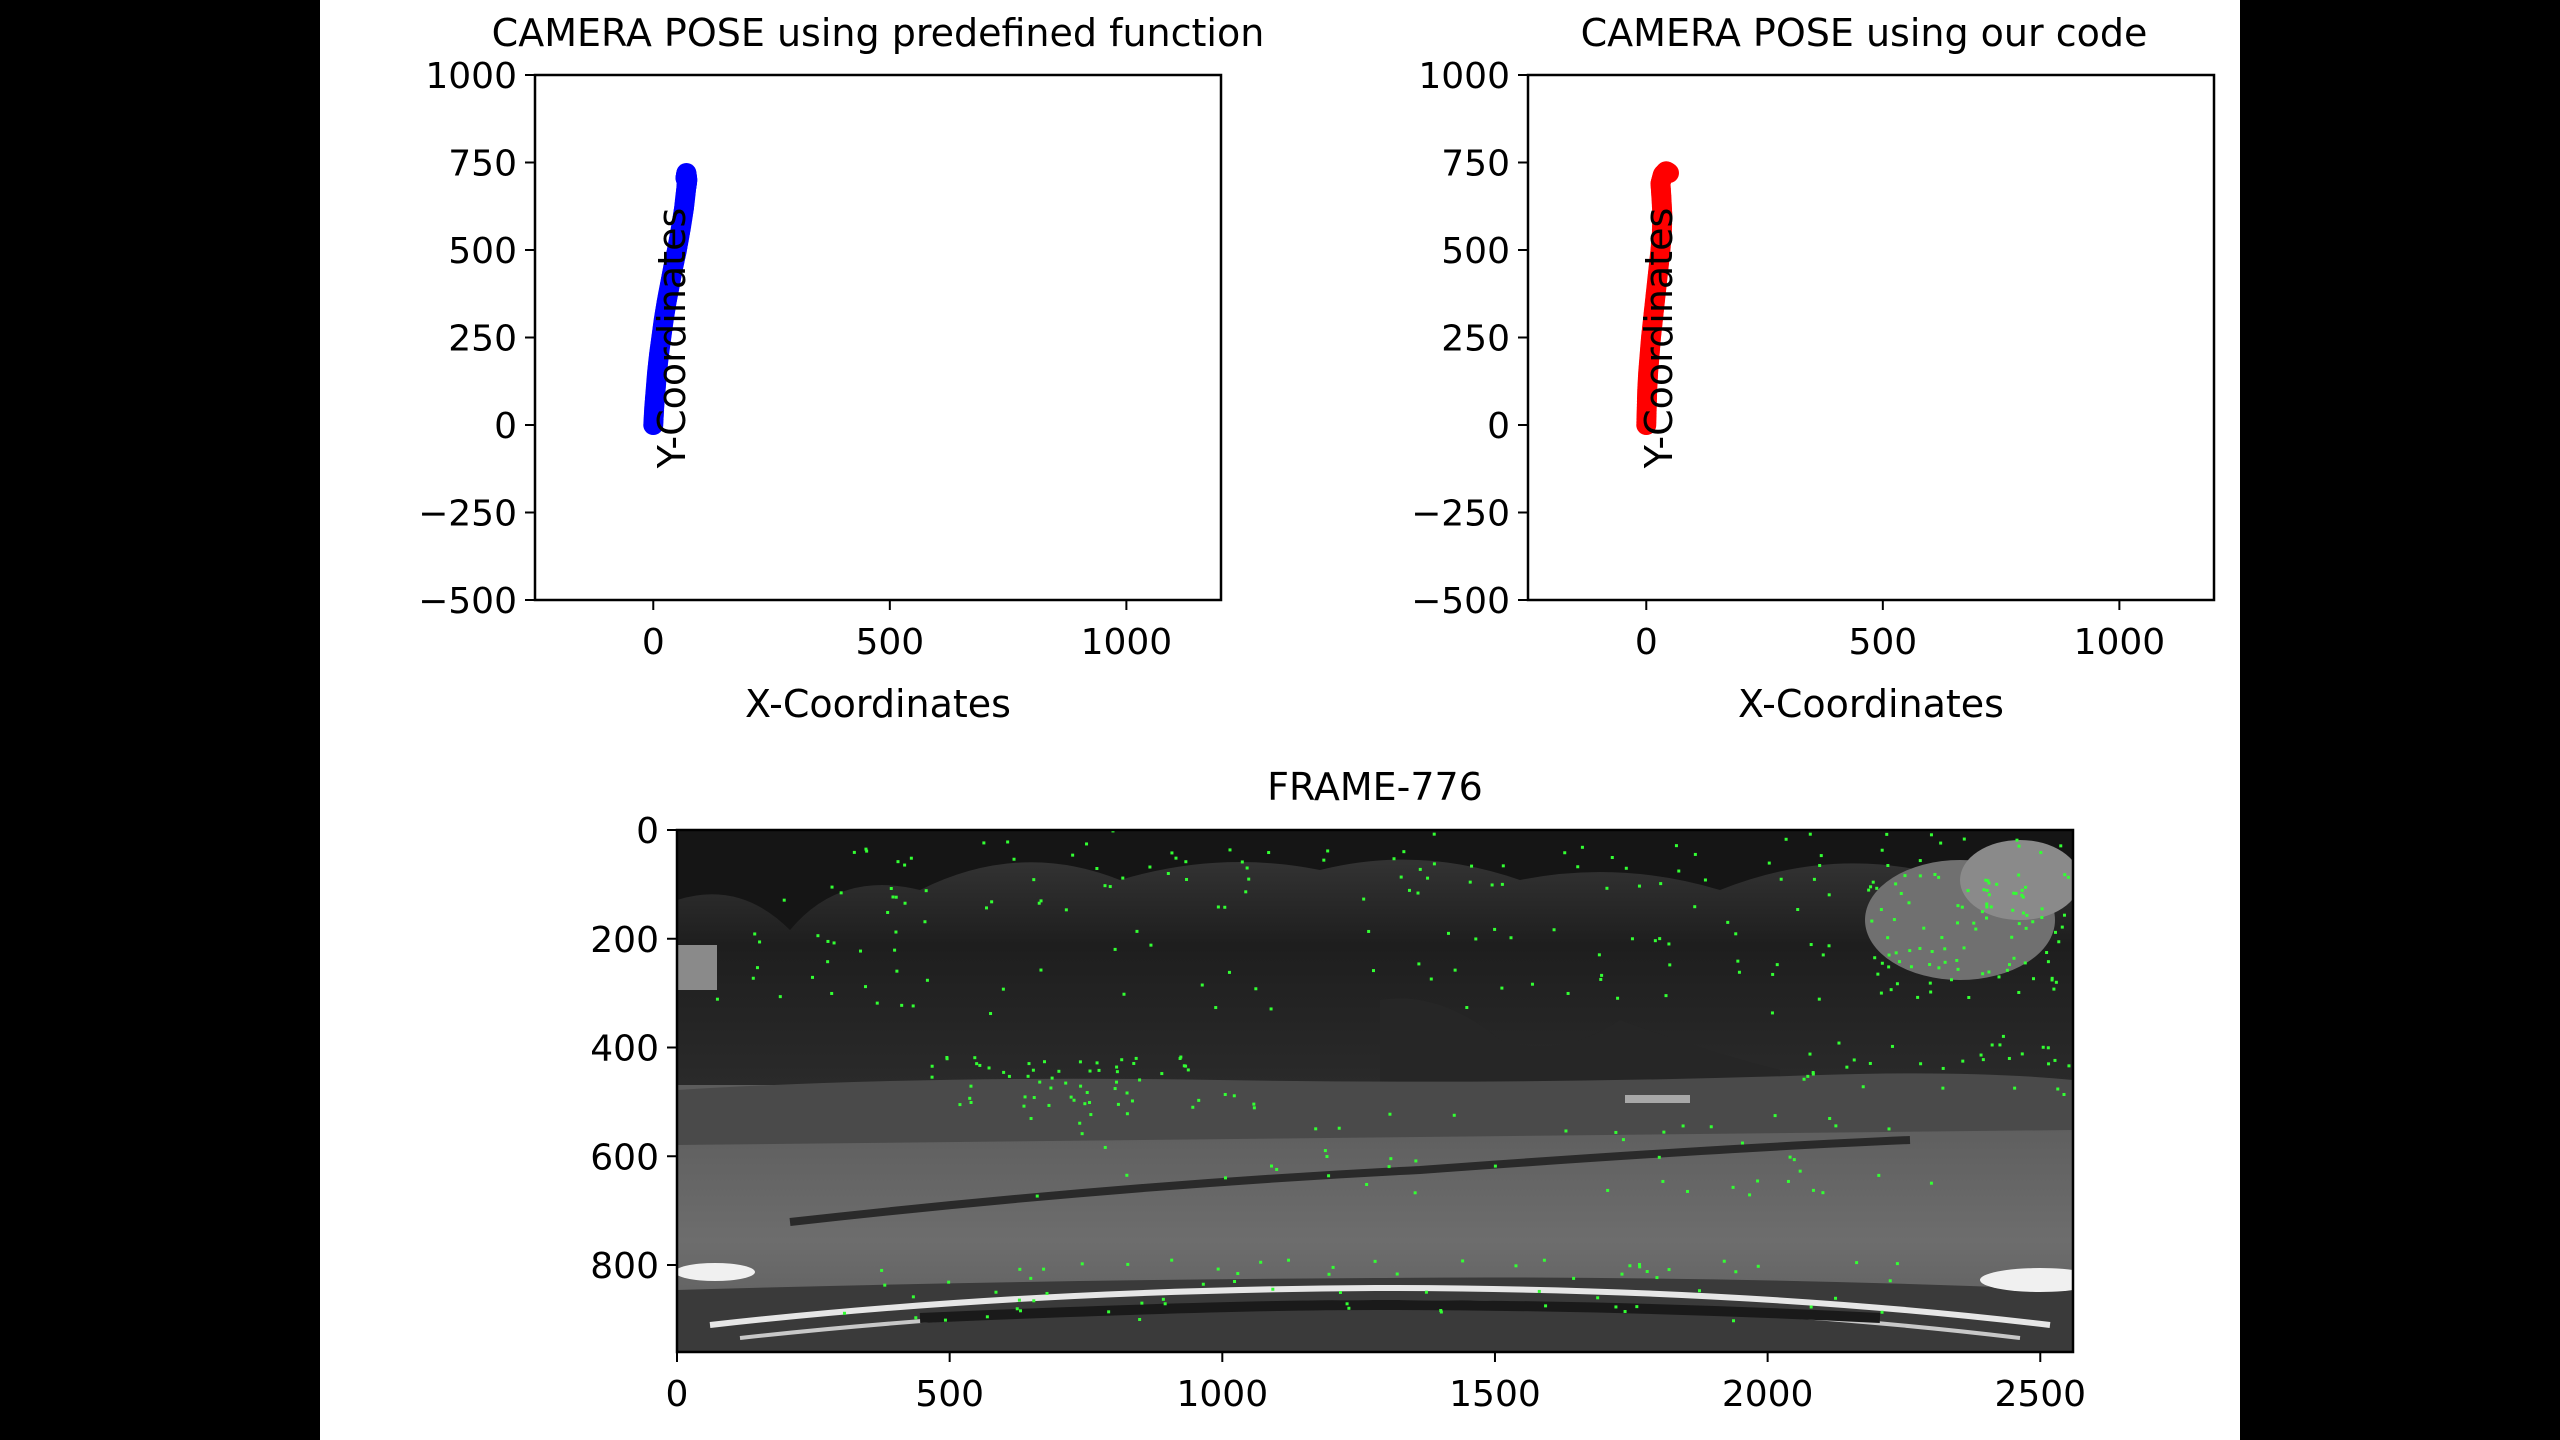  I want to click on frame-title: FRAME-776, so click(1375, 787).